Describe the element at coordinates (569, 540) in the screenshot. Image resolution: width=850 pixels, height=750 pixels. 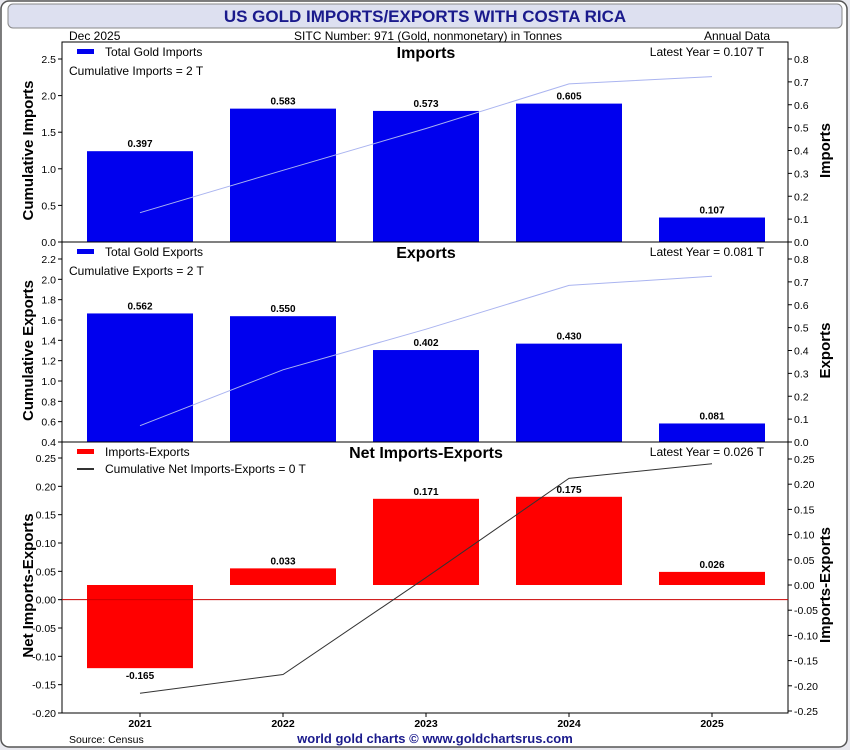
I see `panel3-bar-2024` at that location.